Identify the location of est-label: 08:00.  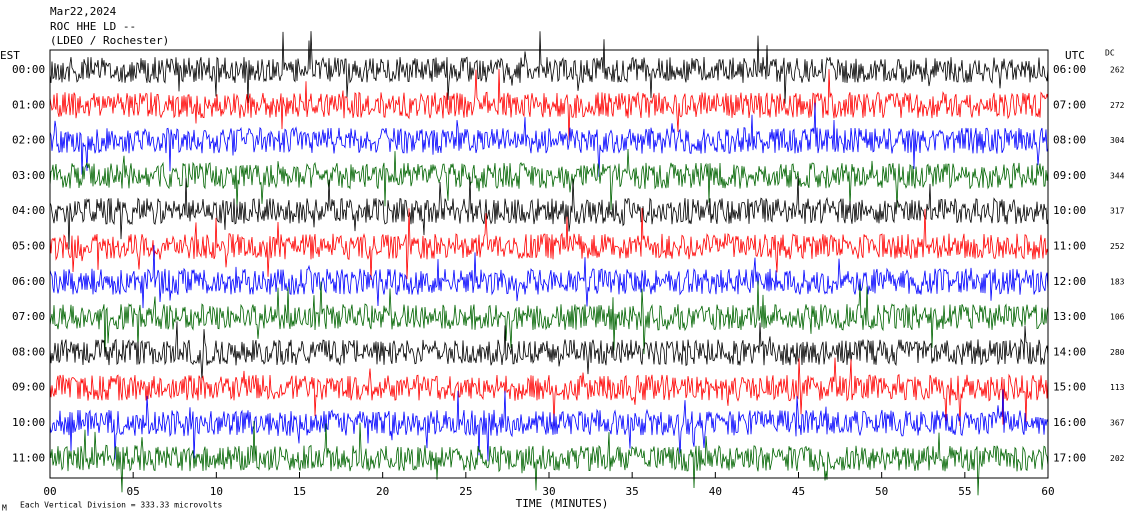
(28, 351).